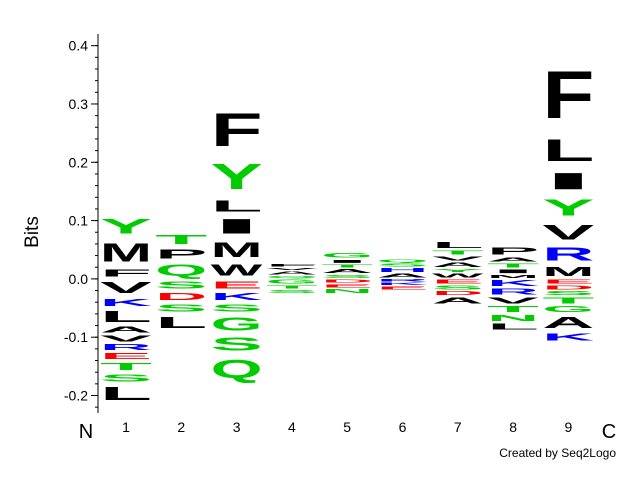 Image resolution: width=640 pixels, height=480 pixels. What do you see at coordinates (292, 427) in the screenshot?
I see `x-tick-label: 4` at bounding box center [292, 427].